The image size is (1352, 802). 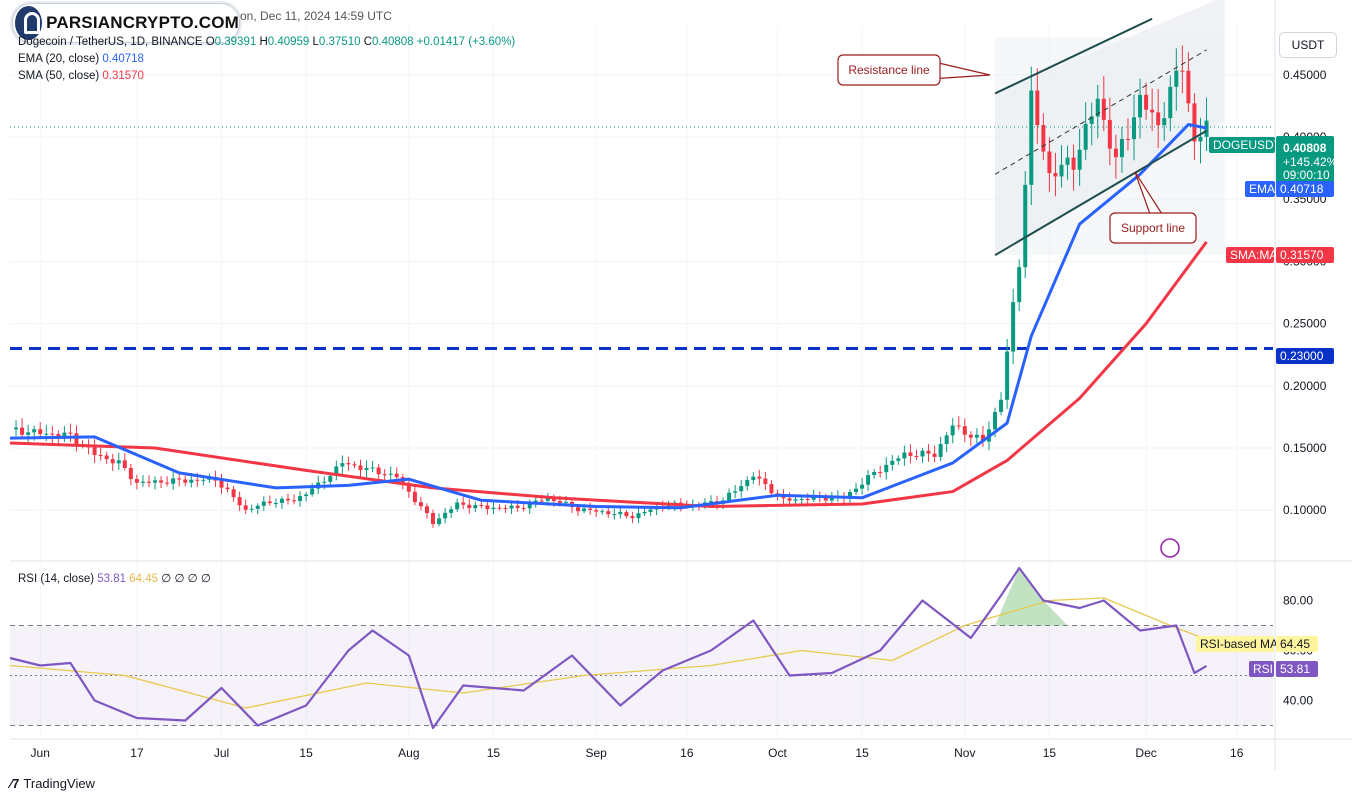 What do you see at coordinates (1308, 45) in the screenshot?
I see `currency-selector: USDT` at bounding box center [1308, 45].